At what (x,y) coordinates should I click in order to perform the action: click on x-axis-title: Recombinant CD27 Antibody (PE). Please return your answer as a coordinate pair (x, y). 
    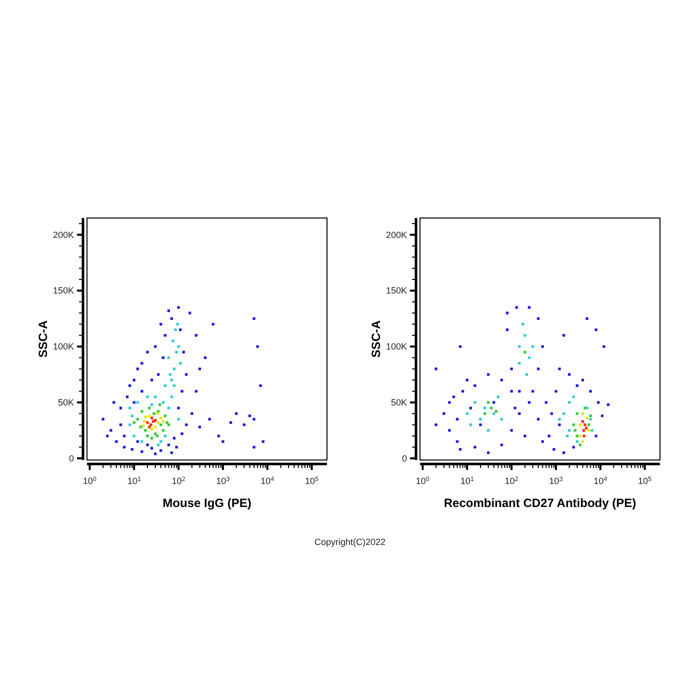
    Looking at the image, I should click on (540, 503).